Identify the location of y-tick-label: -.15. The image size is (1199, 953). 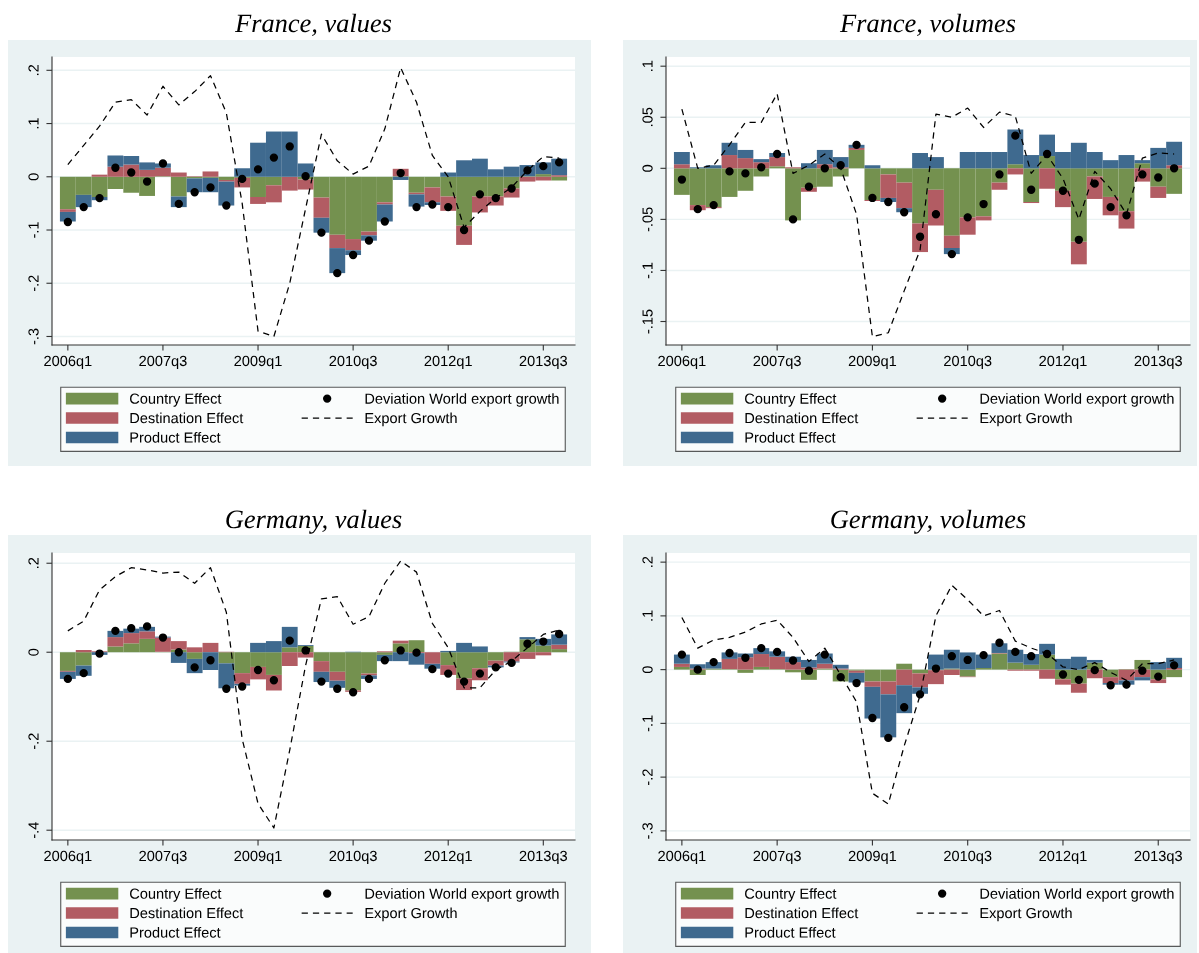
(647, 321).